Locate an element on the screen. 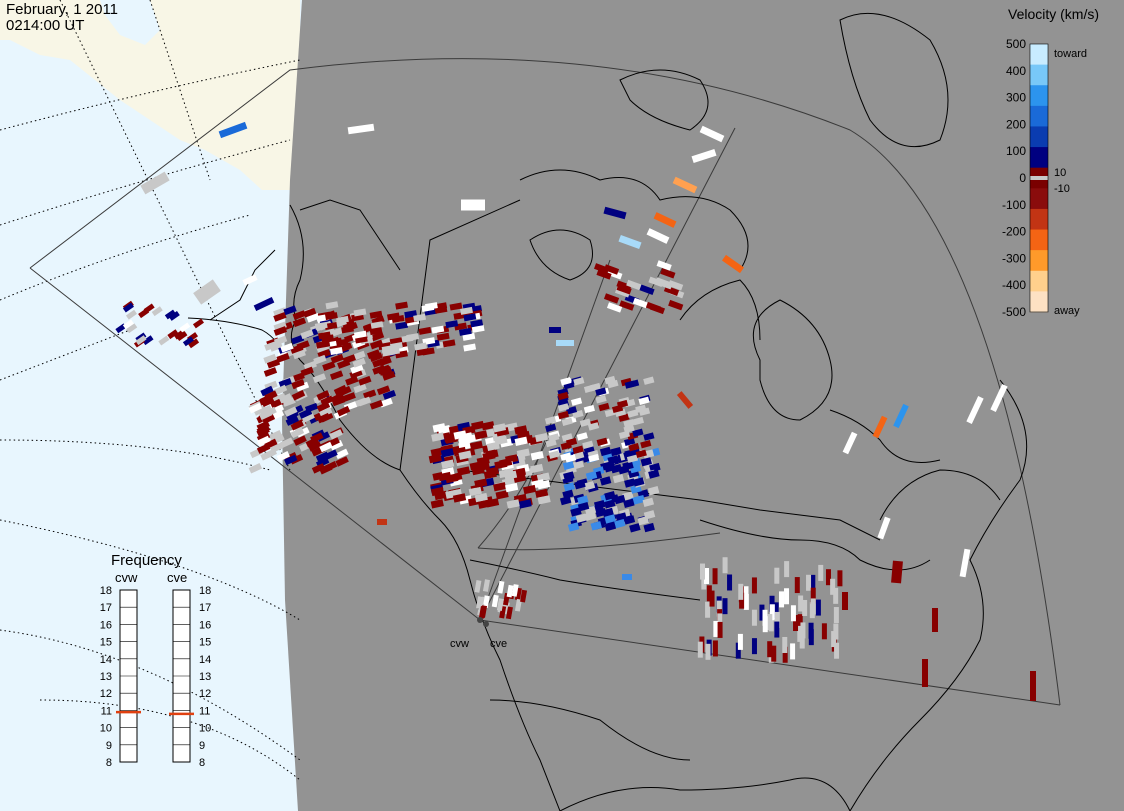 This screenshot has height=811, width=1124. frequency-tick-left: 15 is located at coordinates (106, 643).